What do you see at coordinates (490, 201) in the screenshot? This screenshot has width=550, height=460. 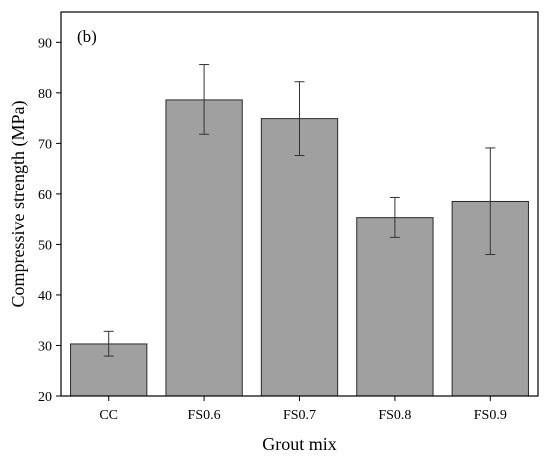 I see `error-bar-FS0.9` at bounding box center [490, 201].